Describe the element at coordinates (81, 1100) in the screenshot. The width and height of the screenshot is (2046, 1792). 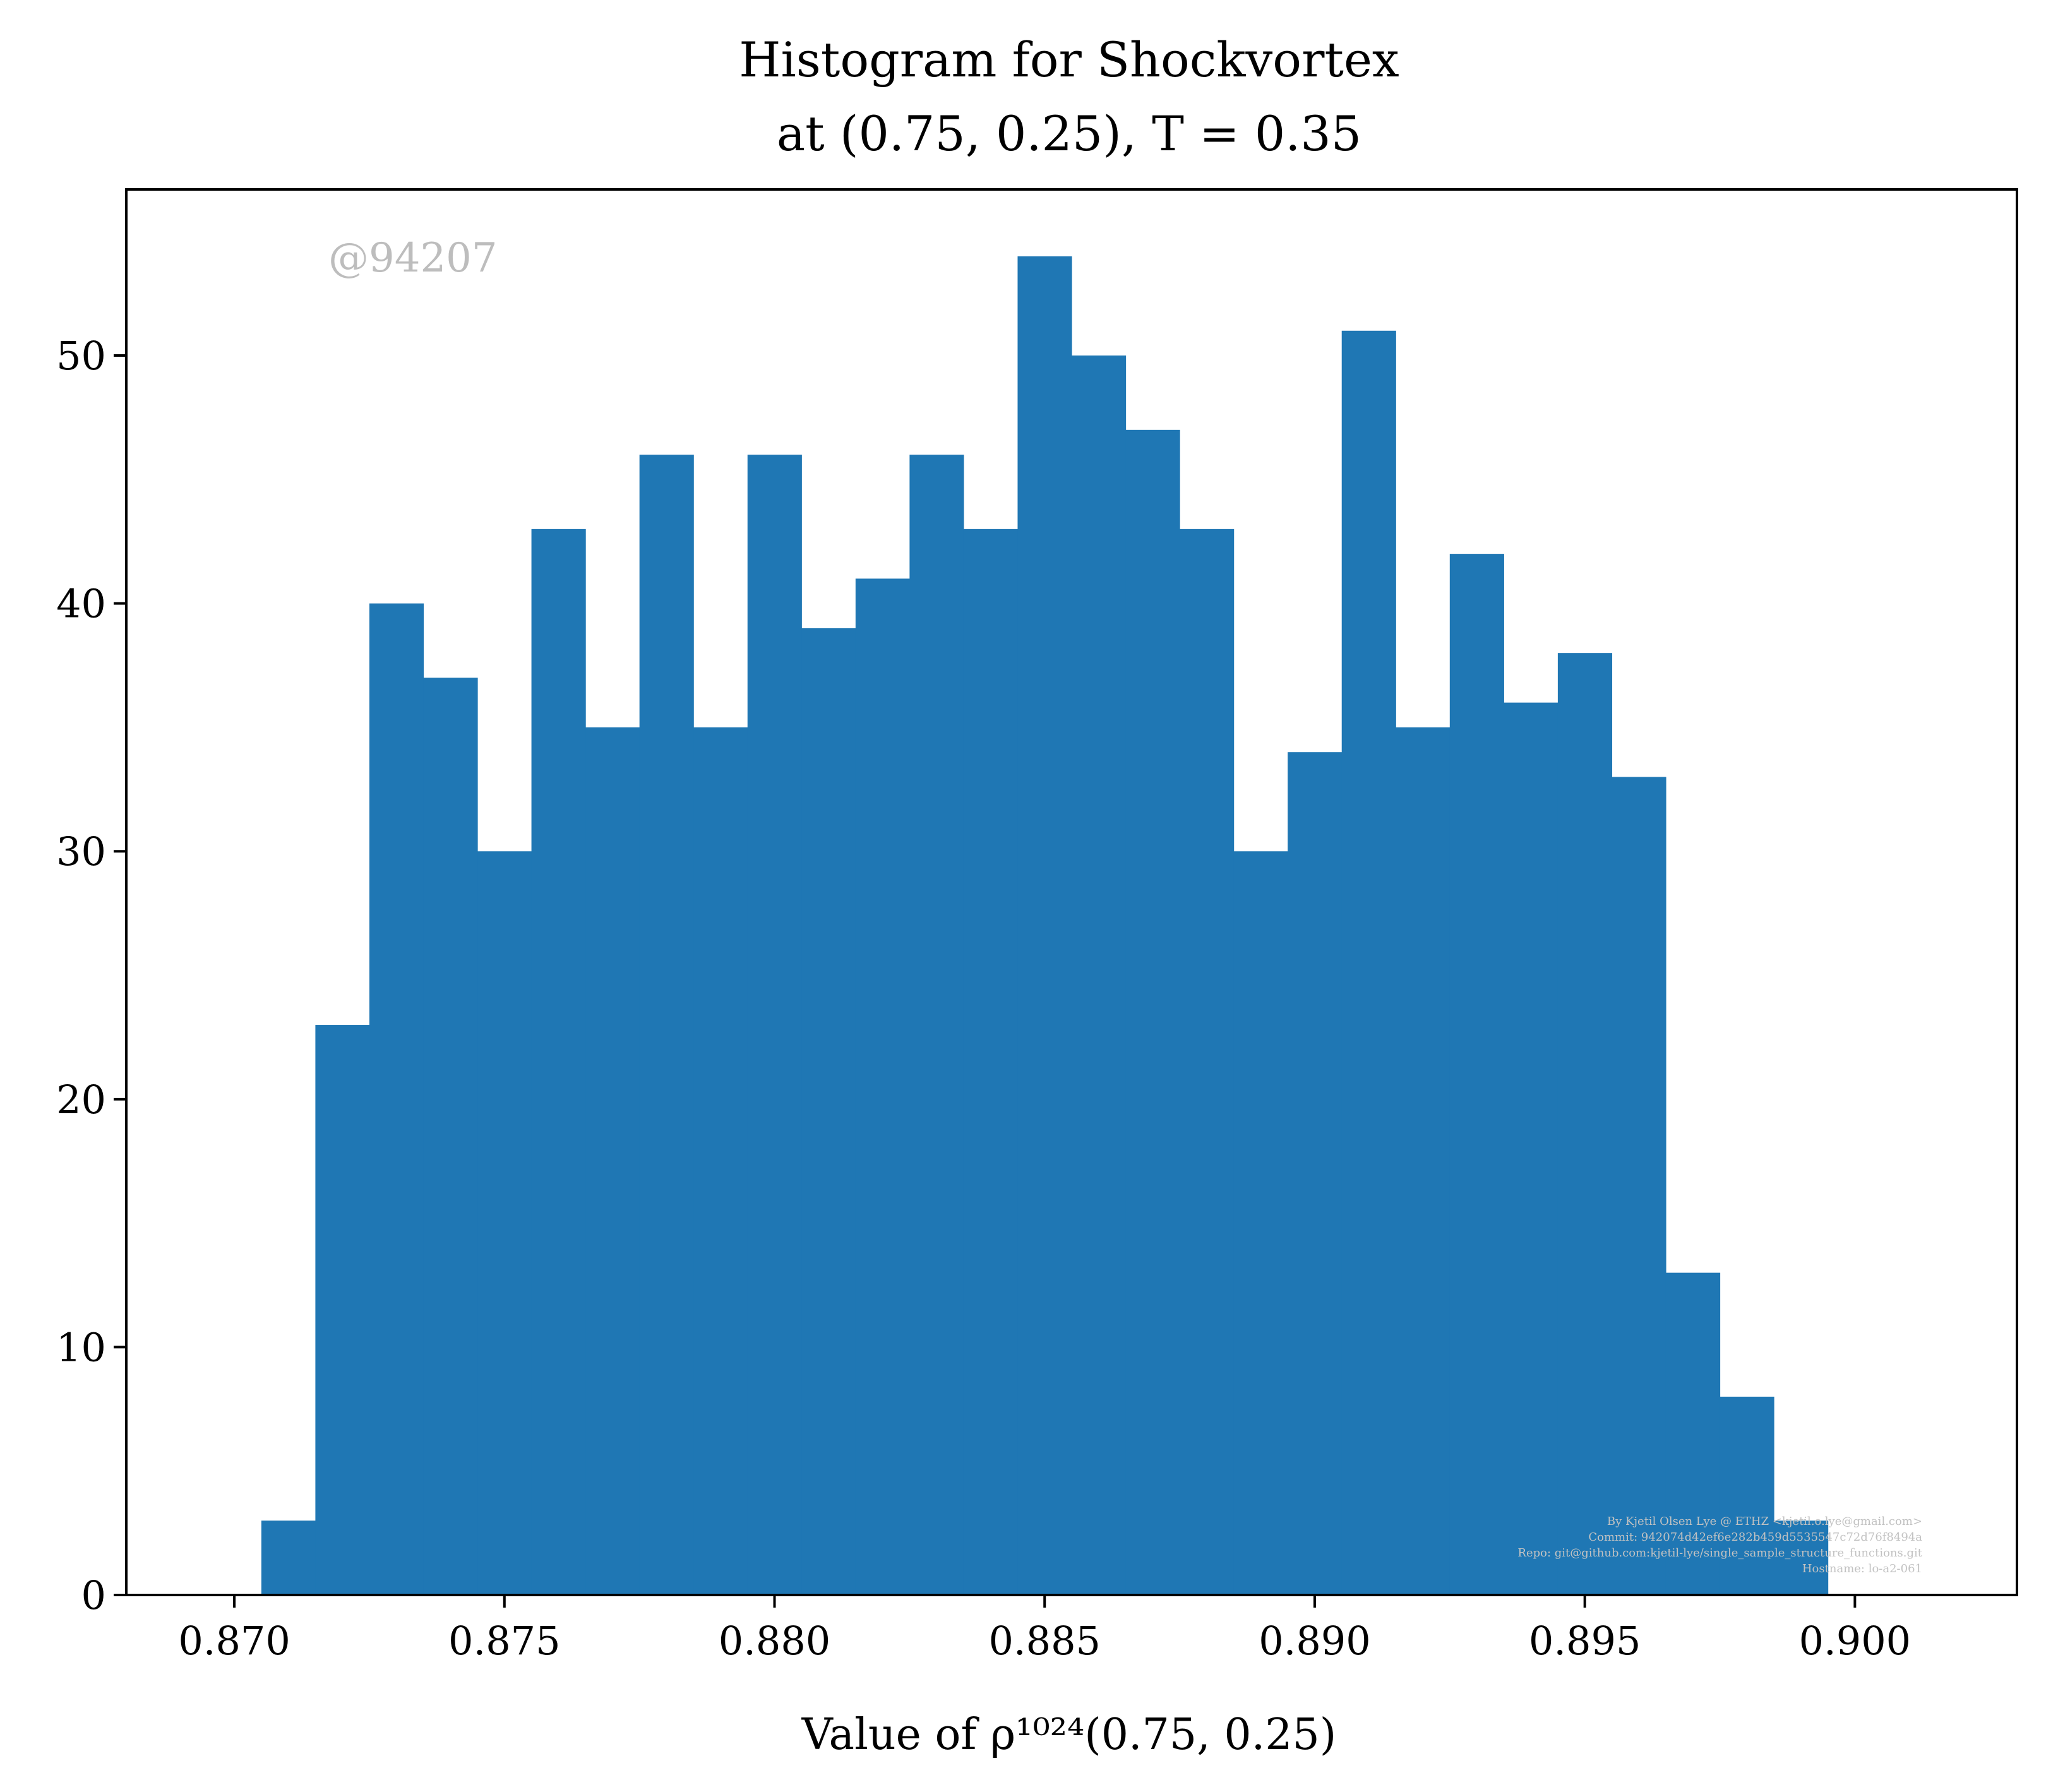
I see `y-tick-label: 20` at that location.